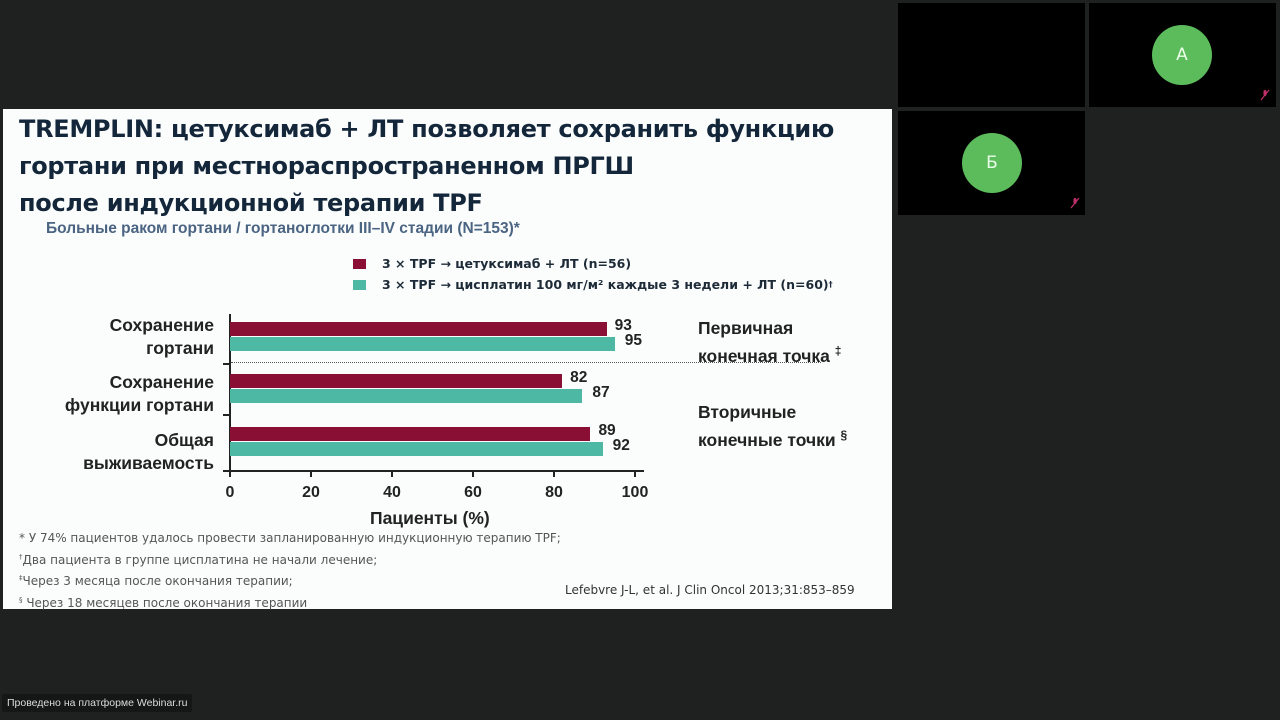  I want to click on x-tick-label: 80, so click(554, 492).